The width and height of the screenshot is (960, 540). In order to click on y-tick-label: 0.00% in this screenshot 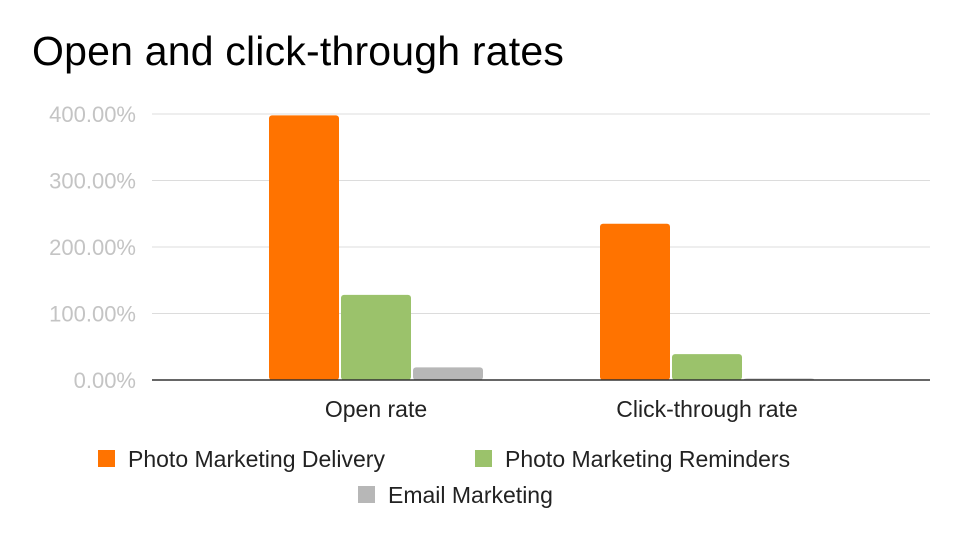, I will do `click(105, 380)`.